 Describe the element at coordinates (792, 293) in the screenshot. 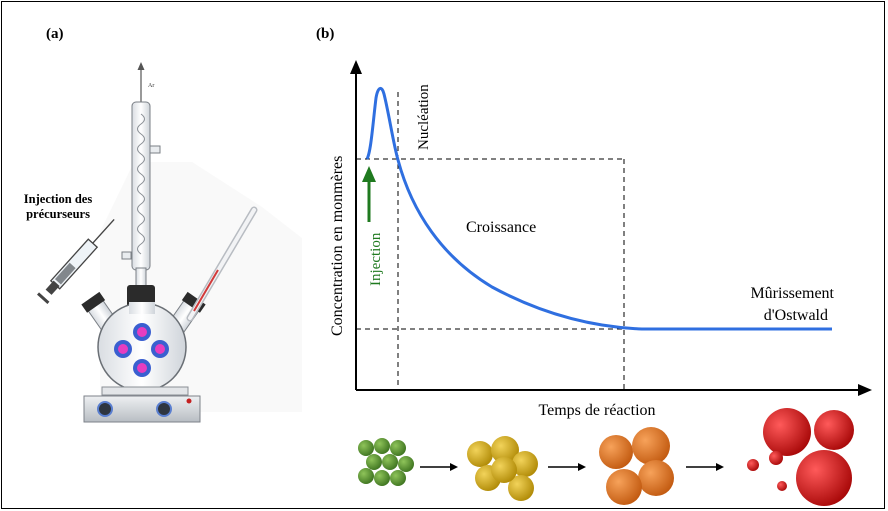

I see `murissement-label-line1: Mûrissement` at that location.